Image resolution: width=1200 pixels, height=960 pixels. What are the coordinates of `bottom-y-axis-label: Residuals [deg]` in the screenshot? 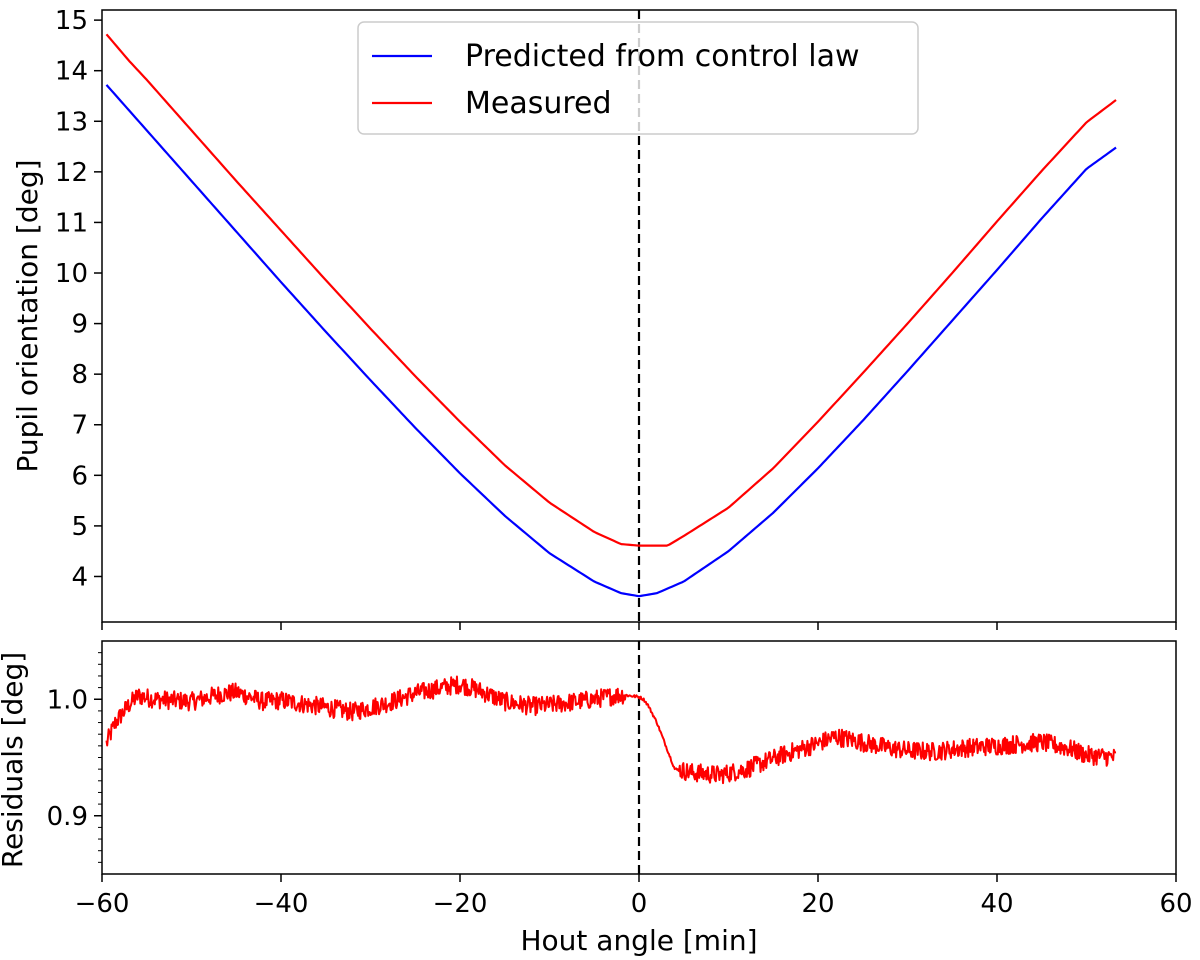 It's located at (14, 760).